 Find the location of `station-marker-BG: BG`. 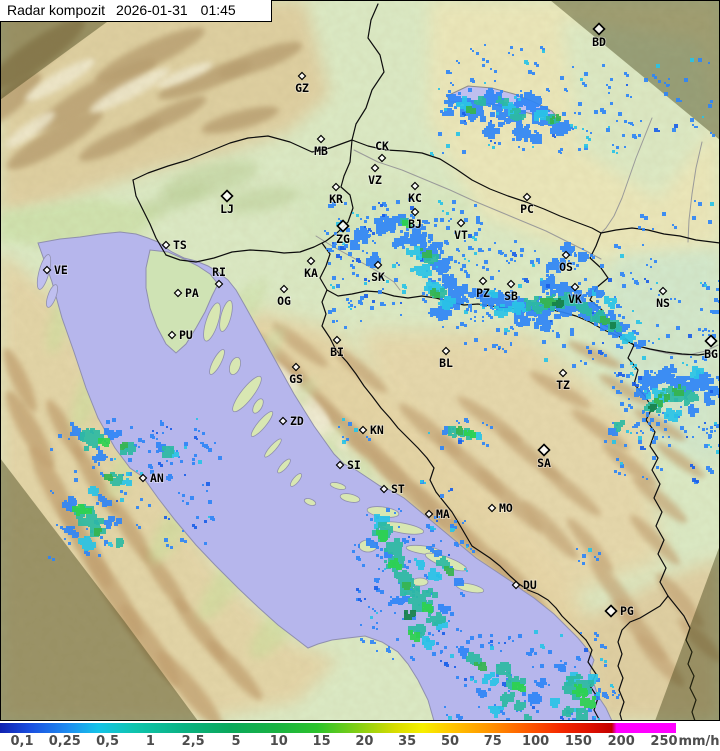

station-marker-BG: BG is located at coordinates (711, 348).